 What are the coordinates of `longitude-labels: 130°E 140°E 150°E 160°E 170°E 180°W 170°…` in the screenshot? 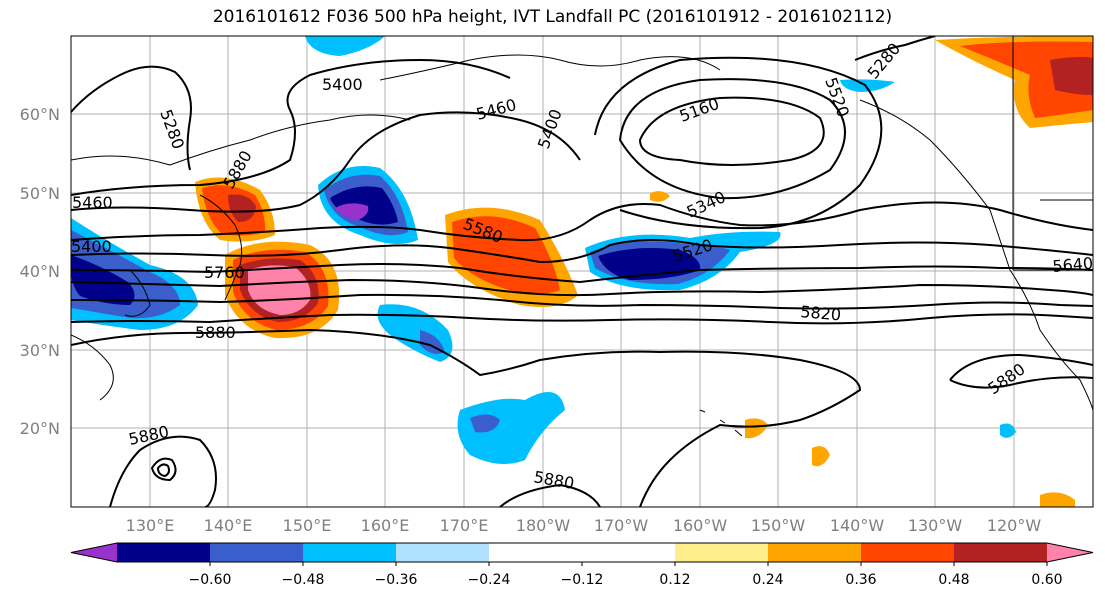 It's located at (584, 525).